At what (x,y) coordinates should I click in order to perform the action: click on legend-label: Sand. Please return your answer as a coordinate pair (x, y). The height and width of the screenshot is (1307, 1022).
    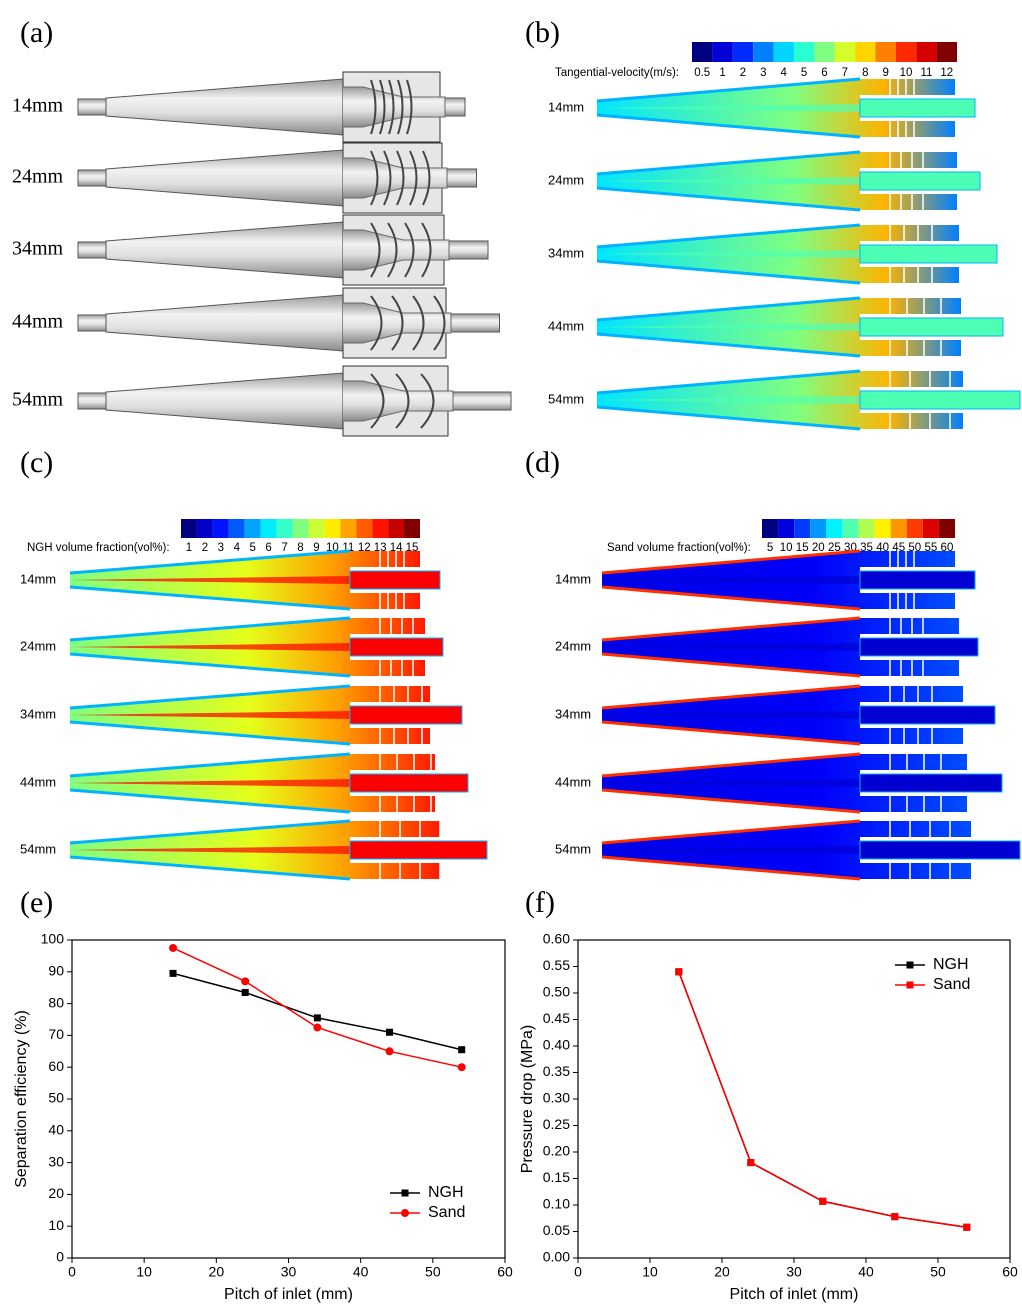
    Looking at the image, I should click on (446, 1212).